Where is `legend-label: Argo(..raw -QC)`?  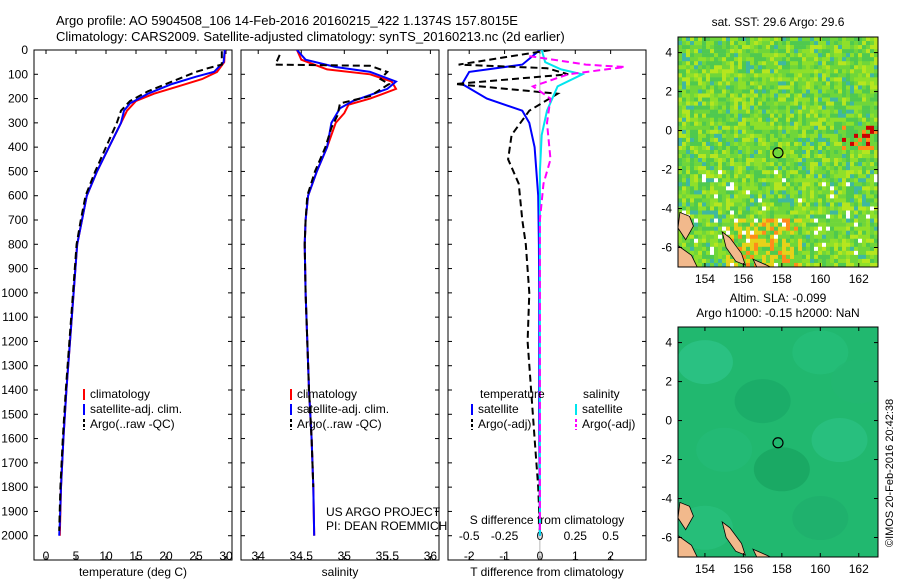
legend-label: Argo(..raw -QC) is located at coordinates (132, 424).